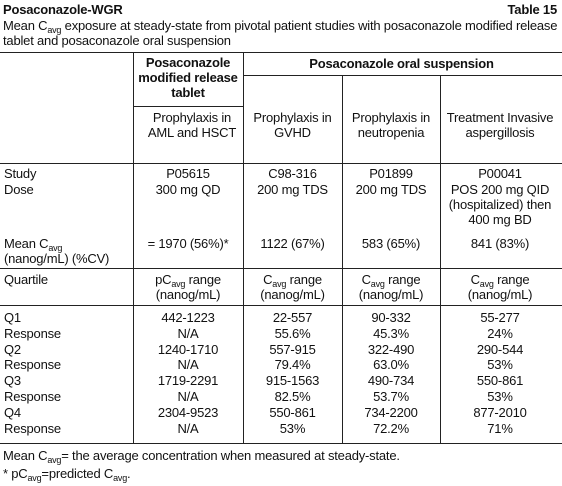 The image size is (562, 486). I want to click on text-run: =predicted C, so click(77, 473).